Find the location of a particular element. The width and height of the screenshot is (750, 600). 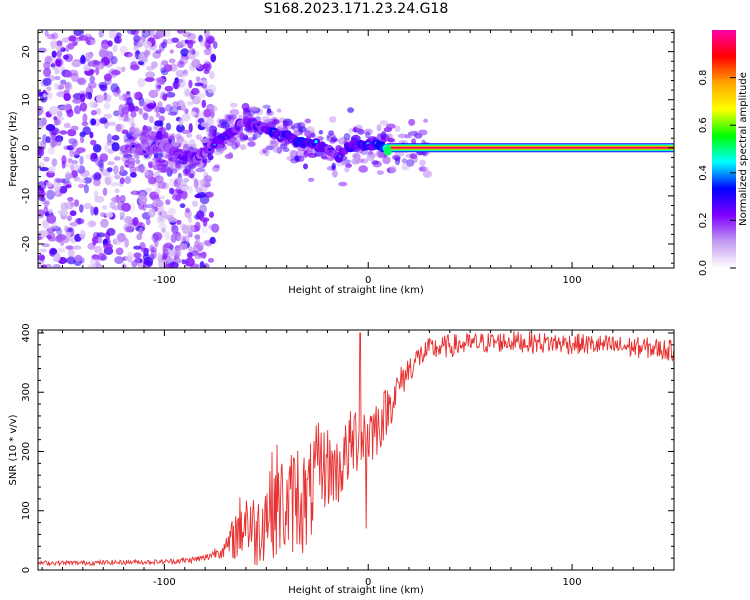

spectral-ridge is located at coordinates (396, 139).